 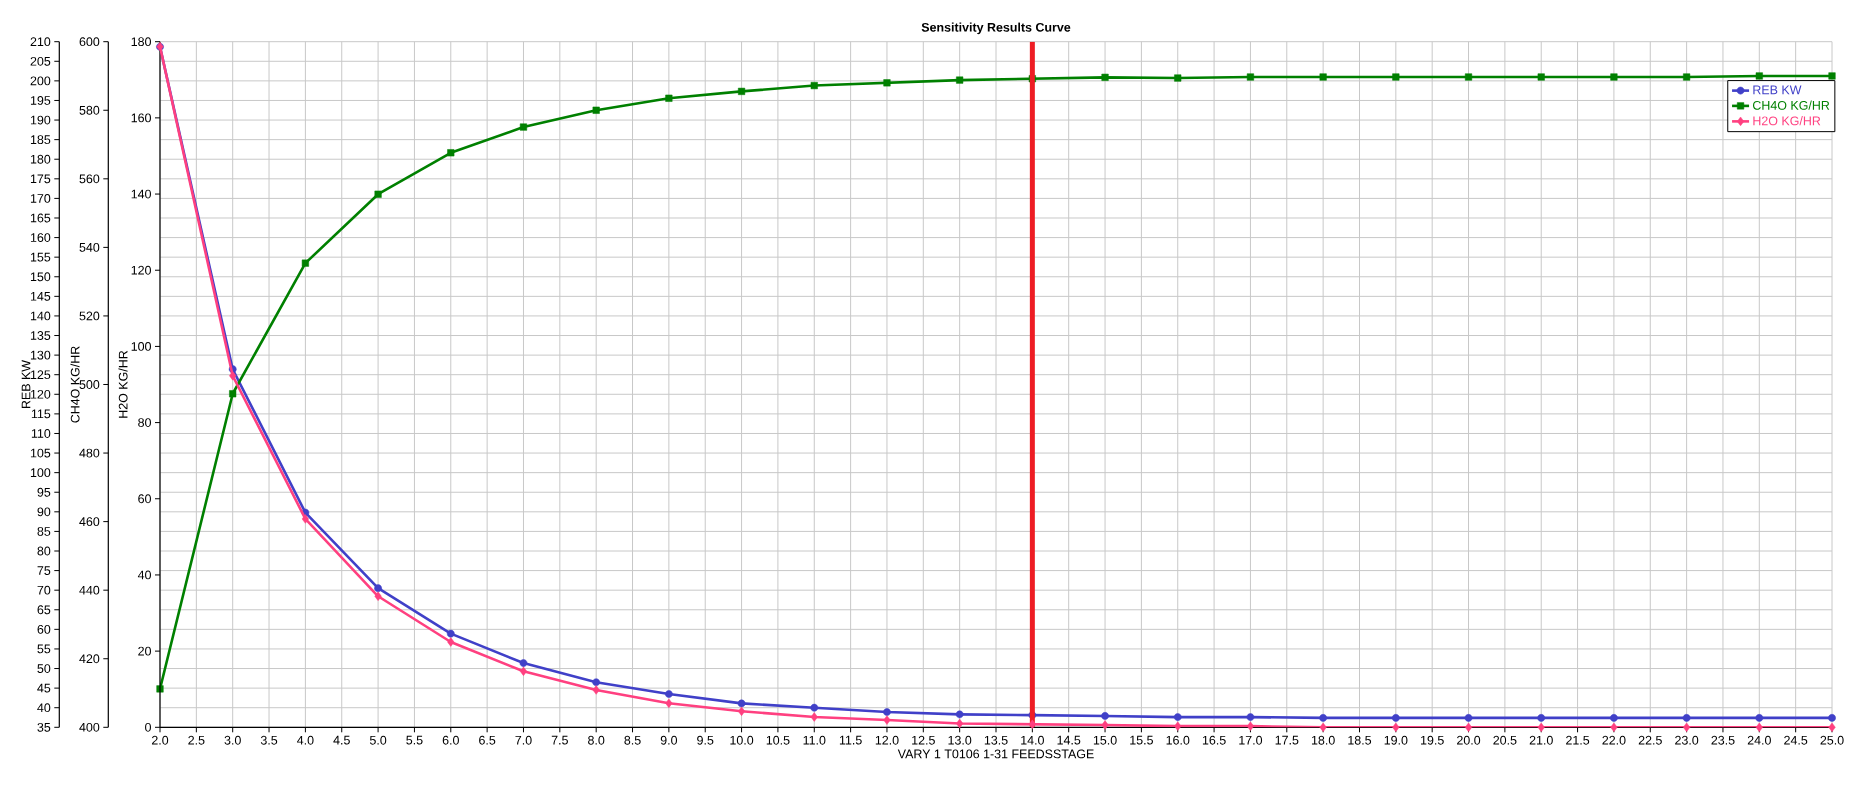 I want to click on y-tick-label: 90, so click(x=44, y=512).